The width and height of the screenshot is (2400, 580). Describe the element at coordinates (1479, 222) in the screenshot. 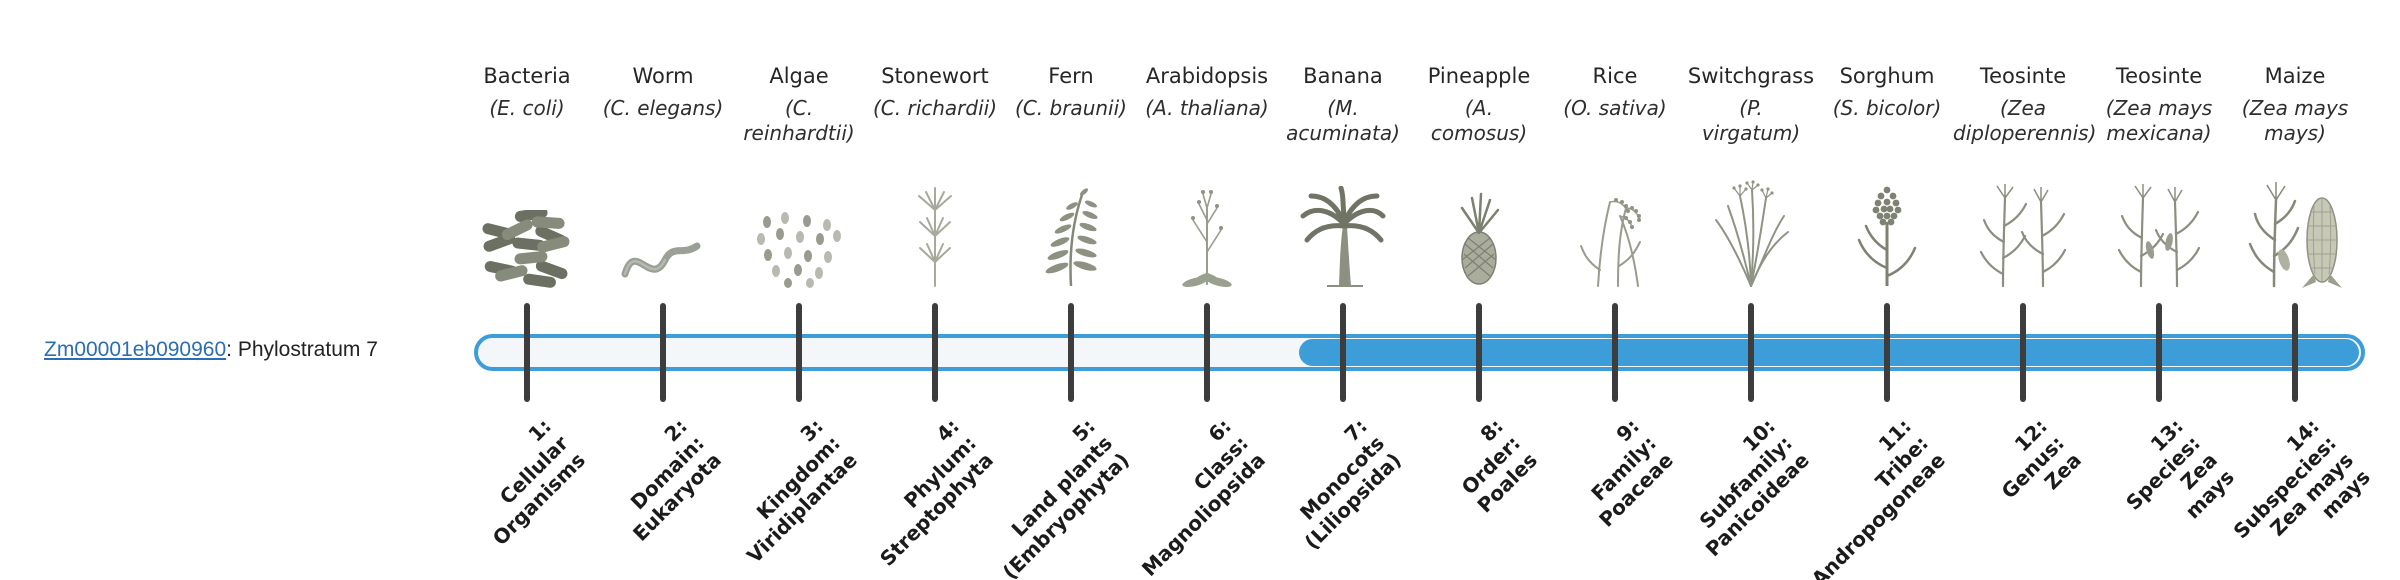

I see `pineapple-icon` at that location.